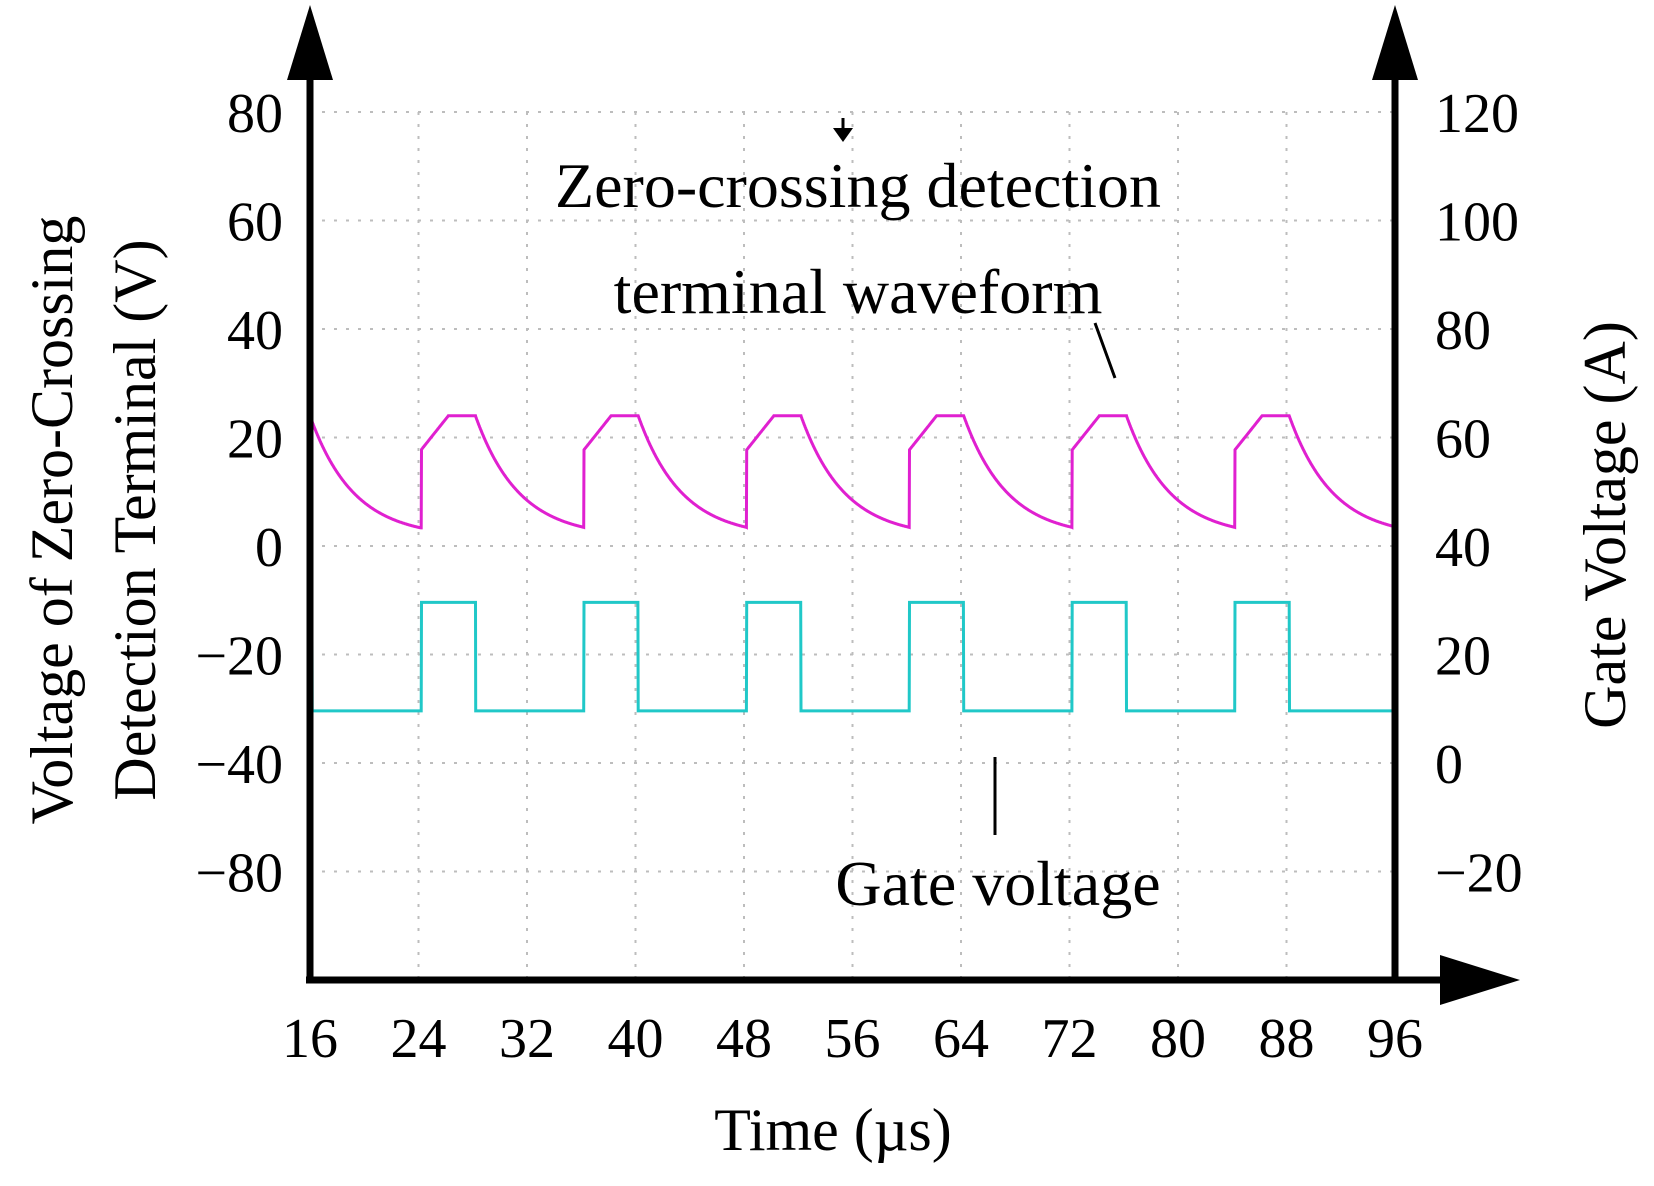  I want to click on left-y-tick-label: −80, so click(239, 874).